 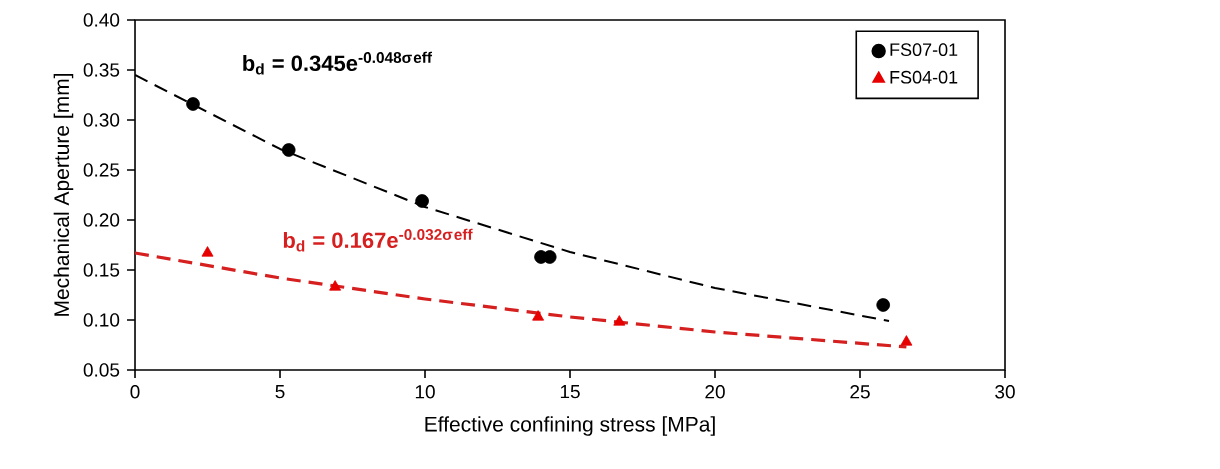 I want to click on y-tick-label: 0.20, so click(x=101, y=220).